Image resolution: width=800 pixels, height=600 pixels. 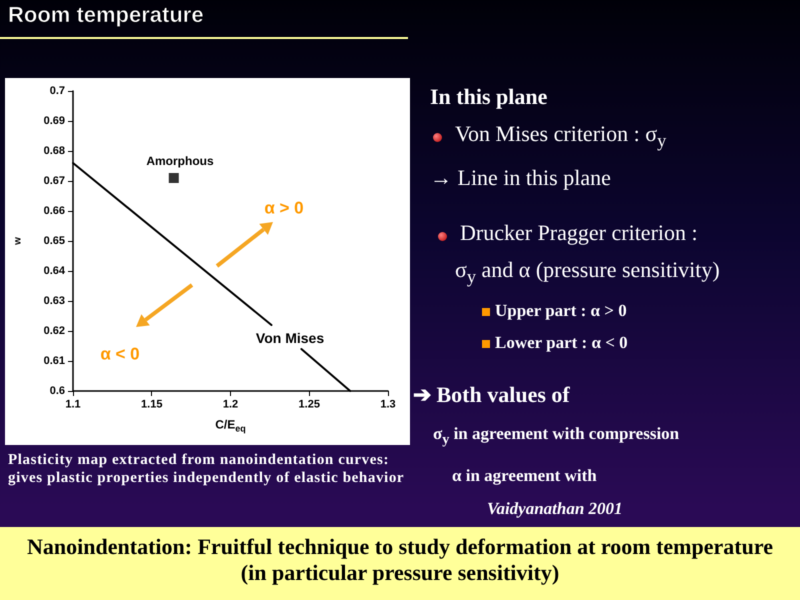 What do you see at coordinates (54, 361) in the screenshot?
I see `y-tick-label: 0.61` at bounding box center [54, 361].